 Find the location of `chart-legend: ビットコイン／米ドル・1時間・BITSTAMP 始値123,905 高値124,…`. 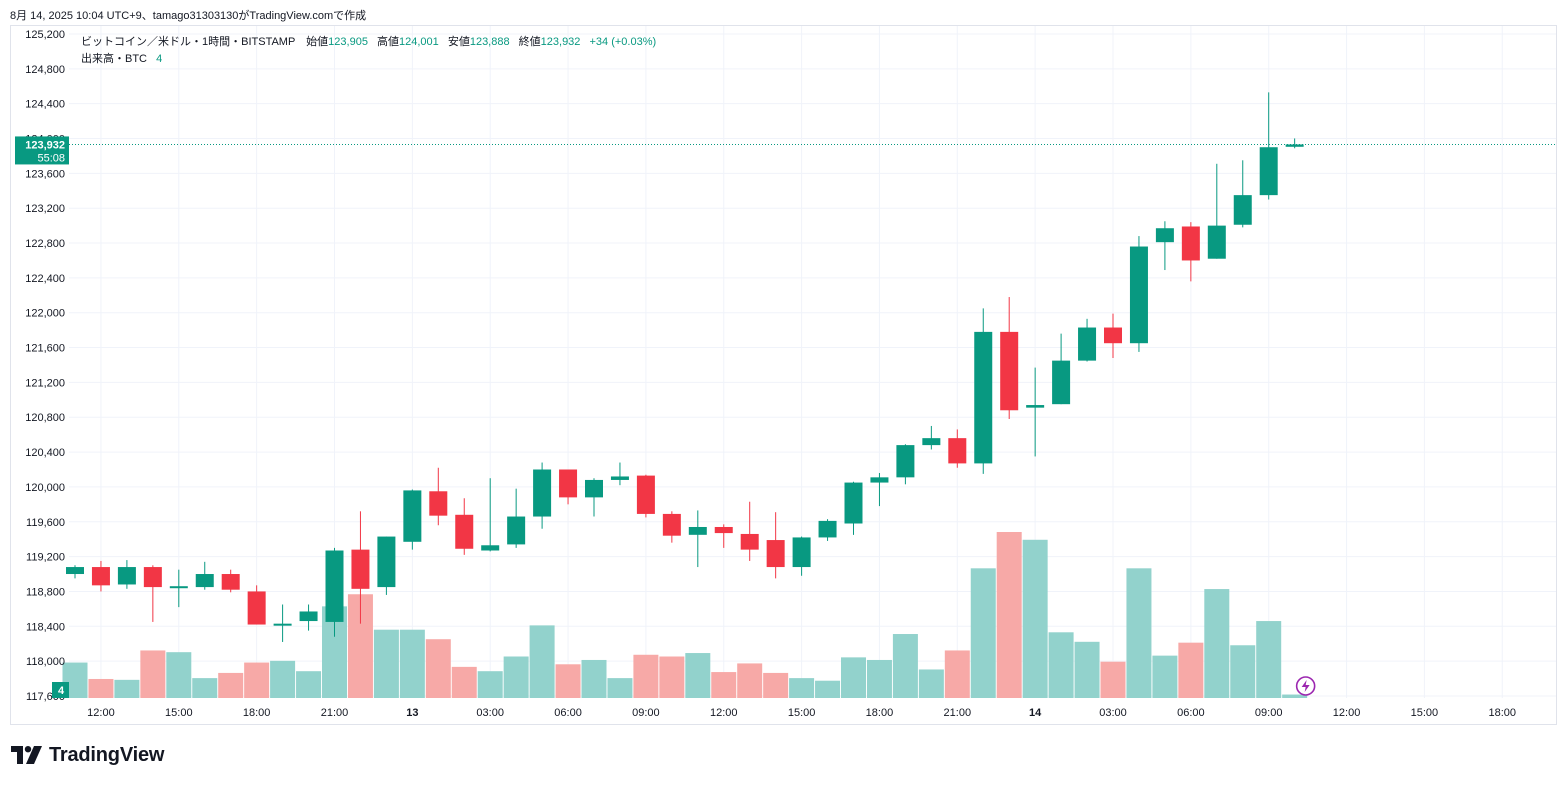

chart-legend: ビットコイン／米ドル・1時間・BITSTAMP 始値123,905 高値124,… is located at coordinates (368, 51).